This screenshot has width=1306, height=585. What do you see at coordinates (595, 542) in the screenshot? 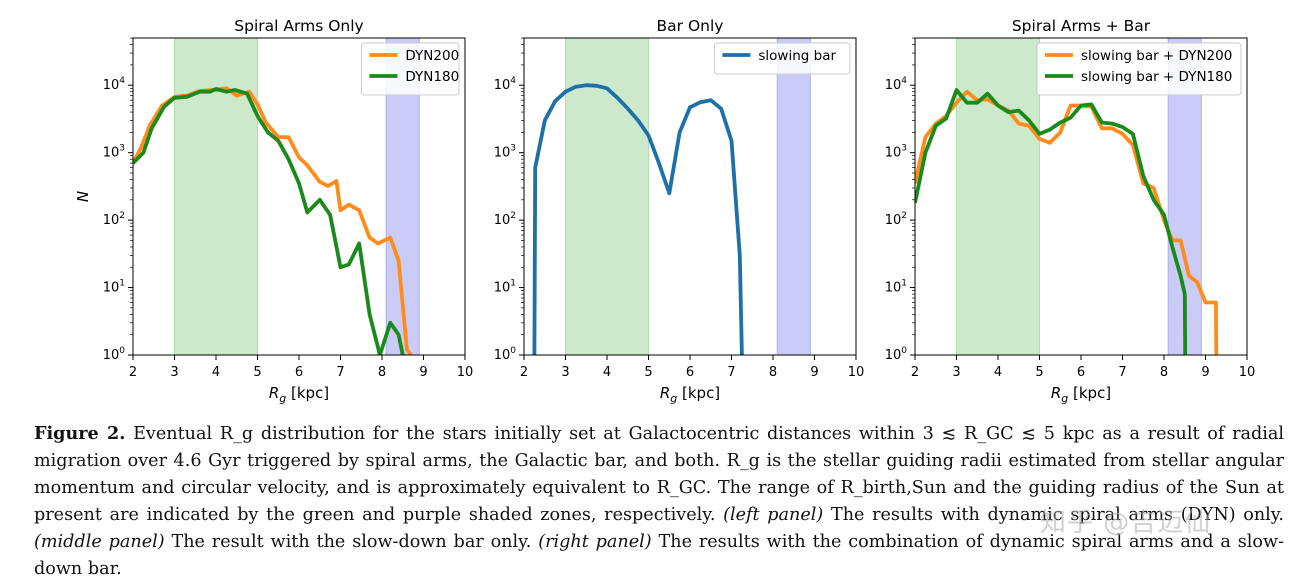
I see `caption-right-panel: (right panel)` at bounding box center [595, 542].